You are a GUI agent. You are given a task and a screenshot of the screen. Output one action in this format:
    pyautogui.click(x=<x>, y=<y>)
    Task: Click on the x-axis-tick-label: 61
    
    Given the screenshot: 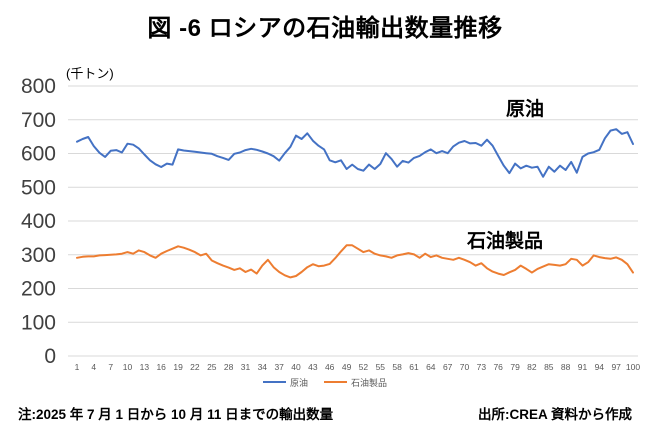 What is the action you would take?
    pyautogui.click(x=414, y=367)
    